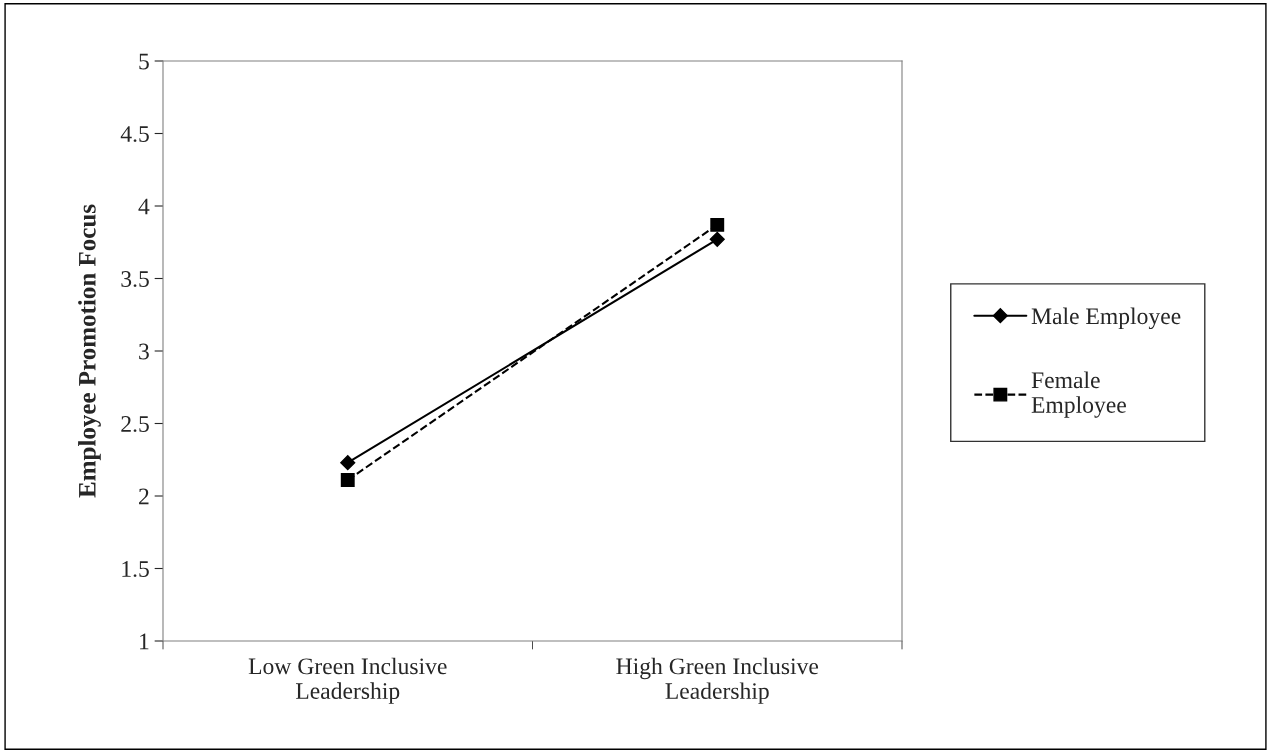  What do you see at coordinates (144, 61) in the screenshot?
I see `y-tick-label: 5` at bounding box center [144, 61].